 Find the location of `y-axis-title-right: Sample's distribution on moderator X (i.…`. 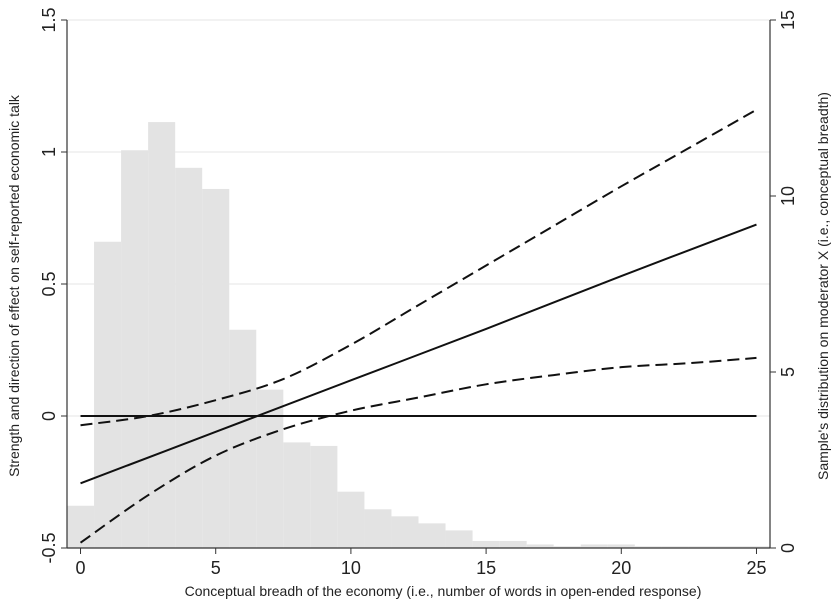

y-axis-title-right: Sample's distribution on moderator X (i.… is located at coordinates (823, 286).